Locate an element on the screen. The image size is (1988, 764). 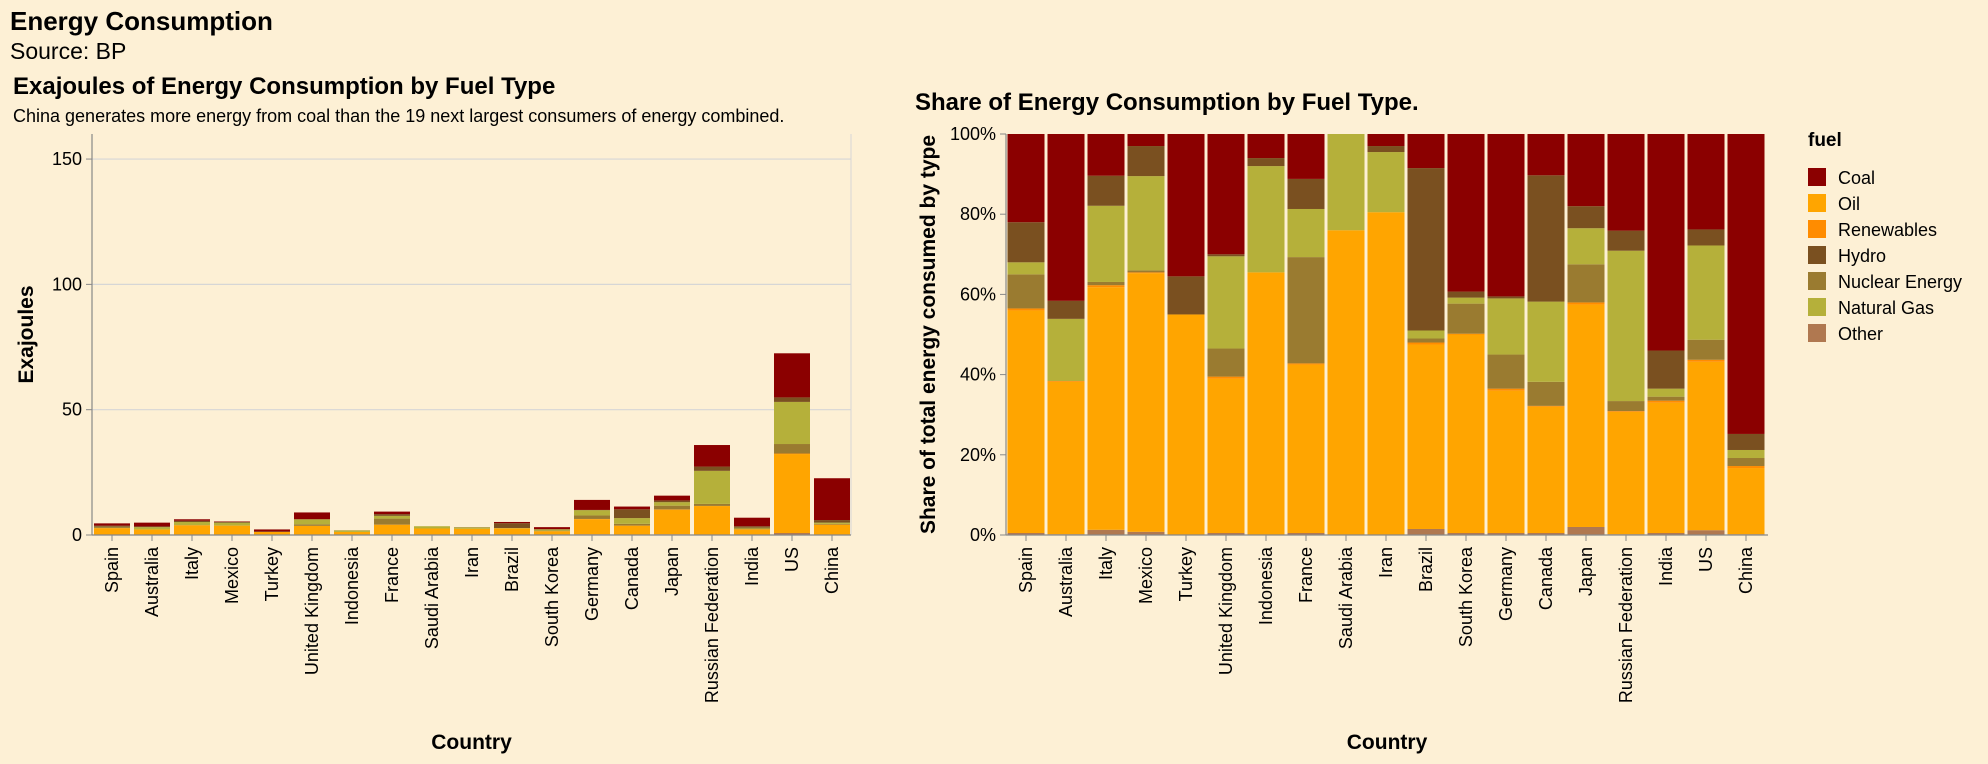
chart1-x-tick-label: France is located at coordinates (392, 575).